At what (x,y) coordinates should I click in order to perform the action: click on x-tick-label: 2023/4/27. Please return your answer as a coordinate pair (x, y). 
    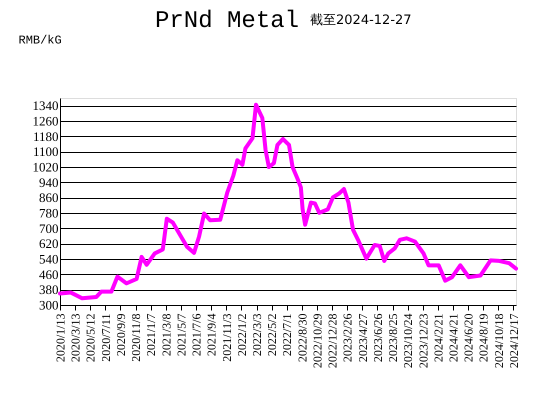
    Looking at the image, I should click on (363, 338).